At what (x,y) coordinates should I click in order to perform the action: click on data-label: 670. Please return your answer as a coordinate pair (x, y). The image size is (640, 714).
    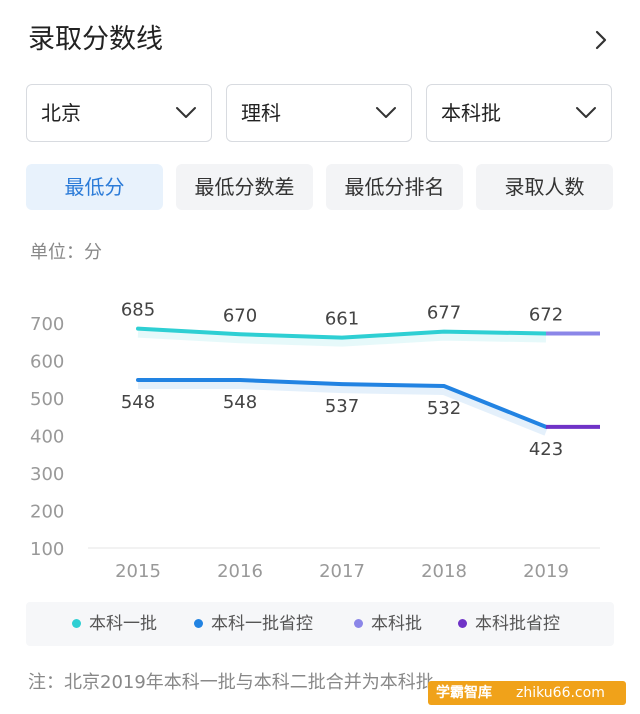
    Looking at the image, I should click on (240, 315).